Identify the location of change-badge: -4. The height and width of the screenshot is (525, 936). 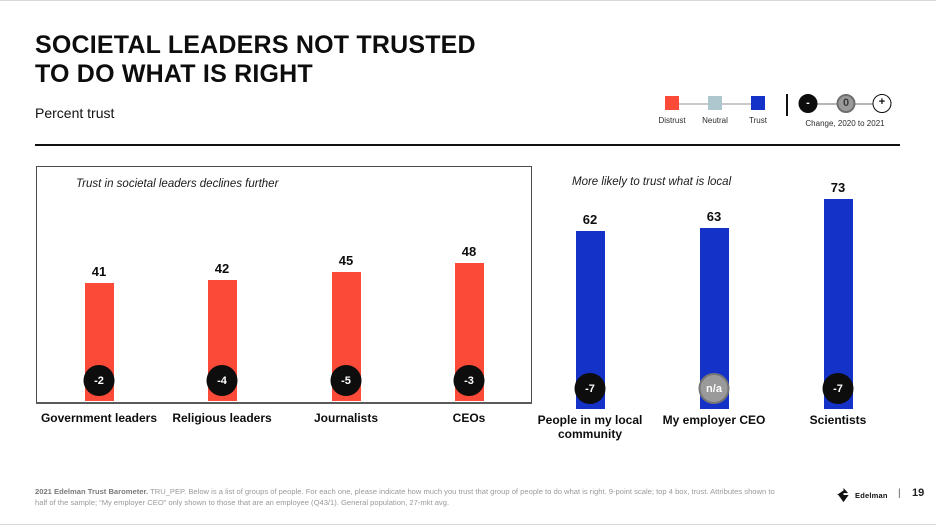
(222, 380).